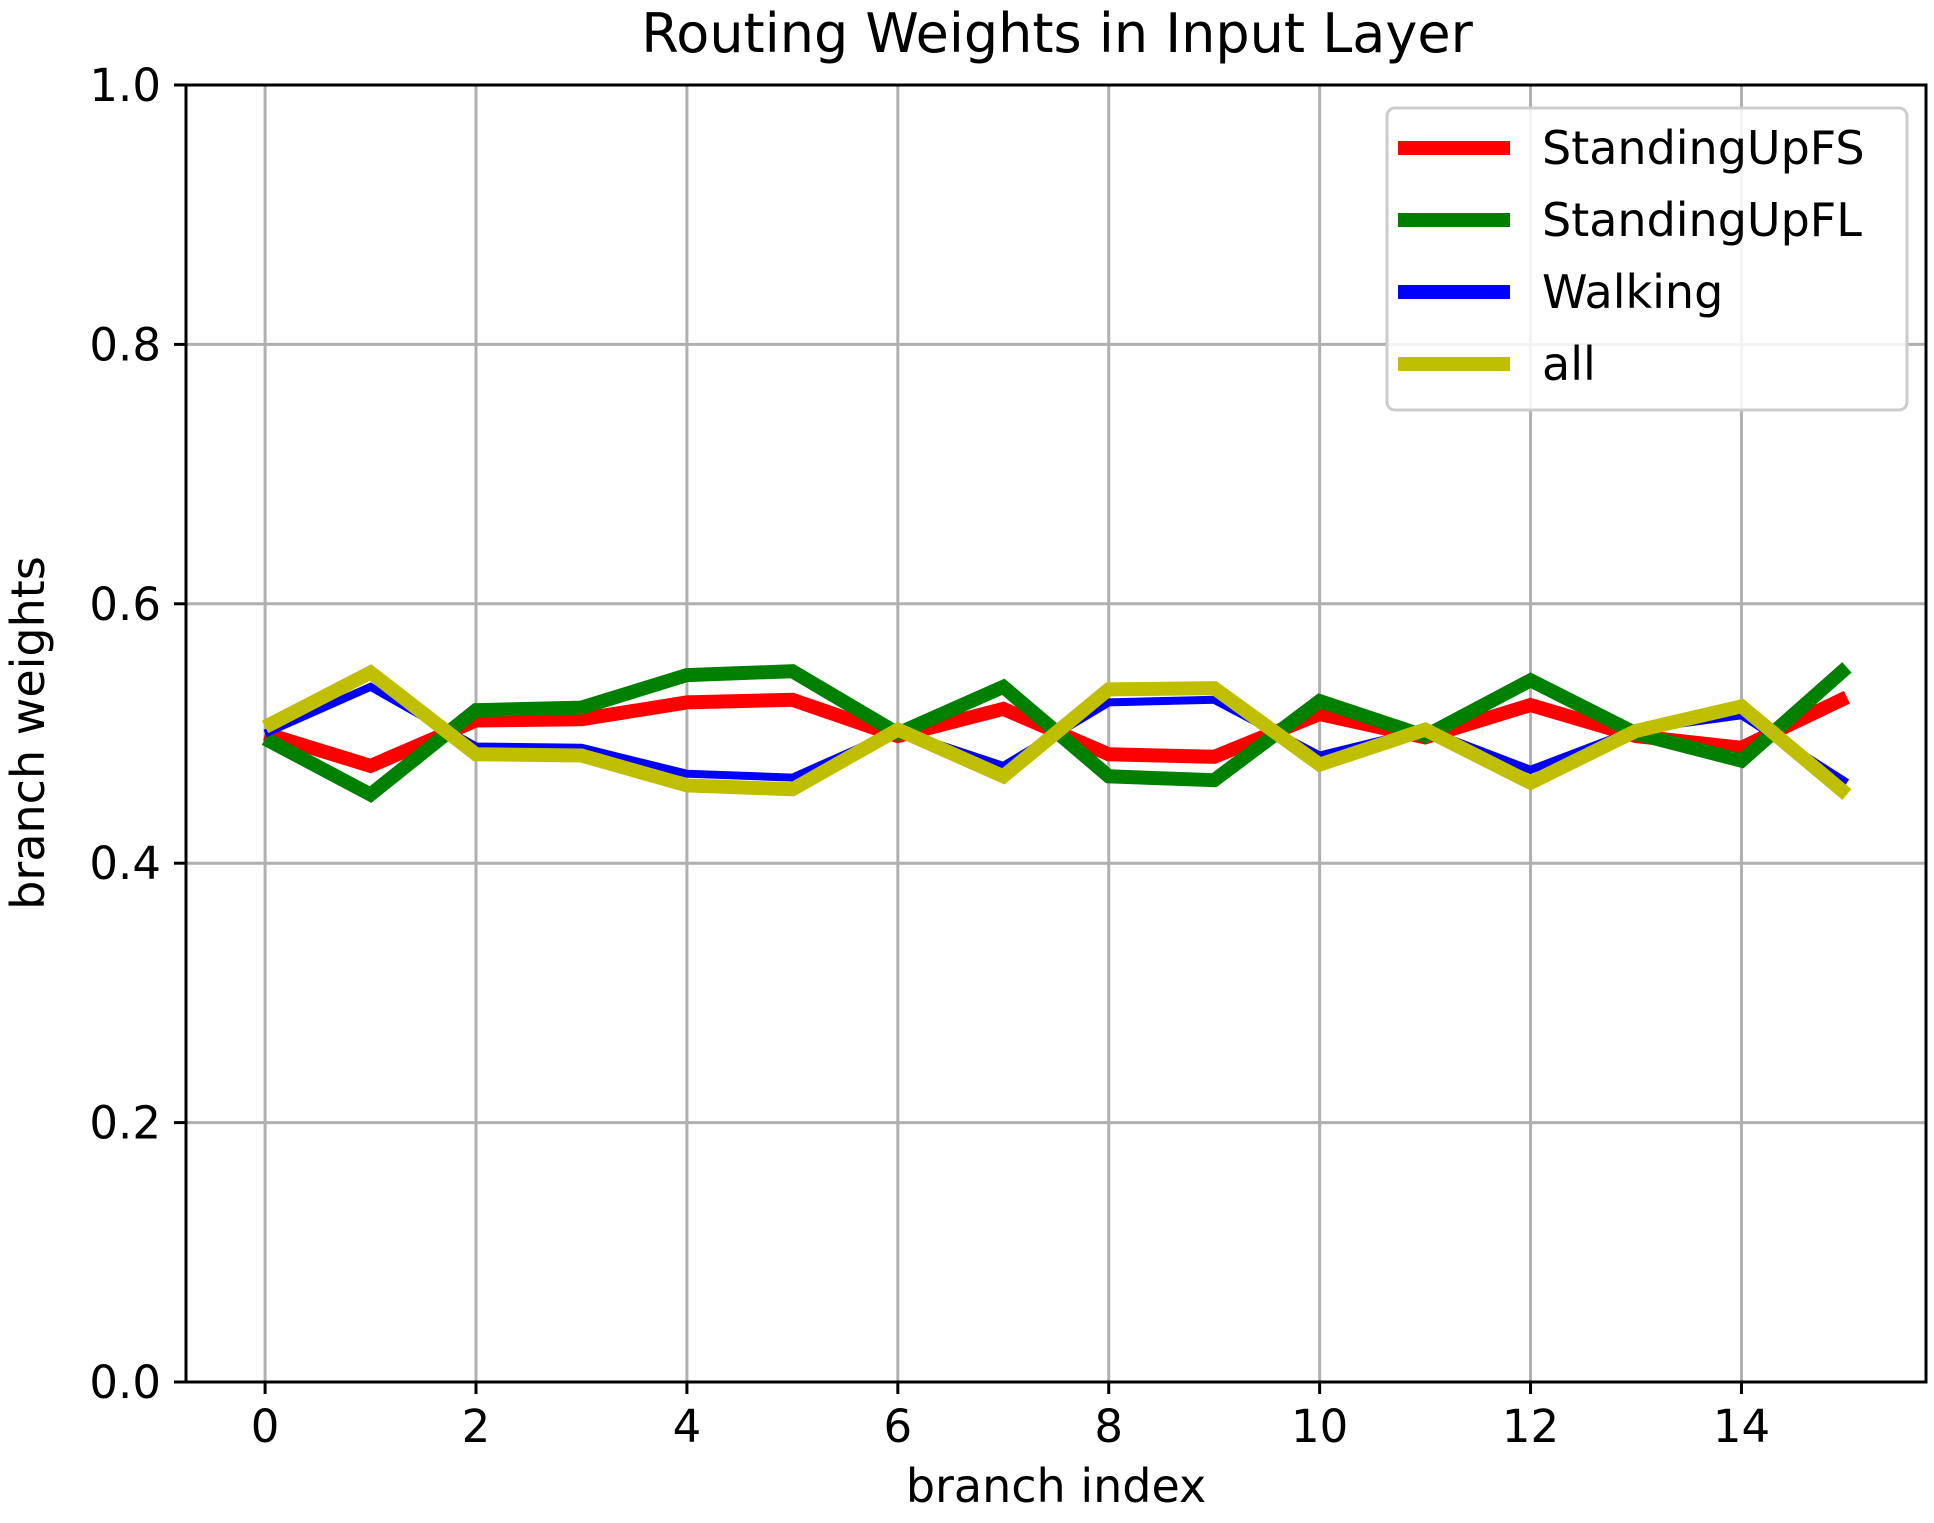 The width and height of the screenshot is (1934, 1523). I want to click on x-tick-label: 12, so click(1530, 1426).